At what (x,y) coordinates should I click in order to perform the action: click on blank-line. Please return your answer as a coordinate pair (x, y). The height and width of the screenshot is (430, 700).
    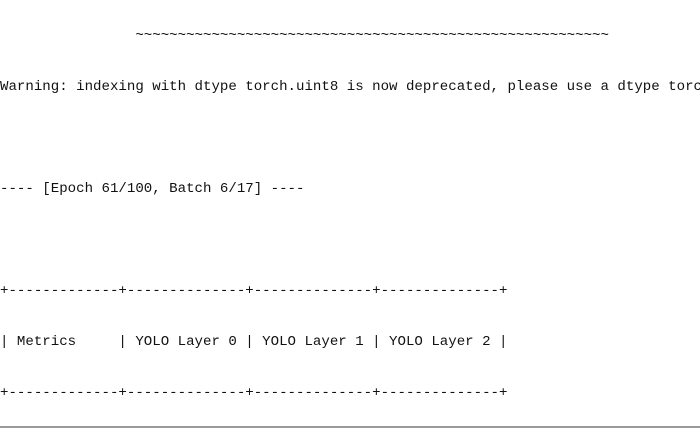
    Looking at the image, I should click on (350, 138).